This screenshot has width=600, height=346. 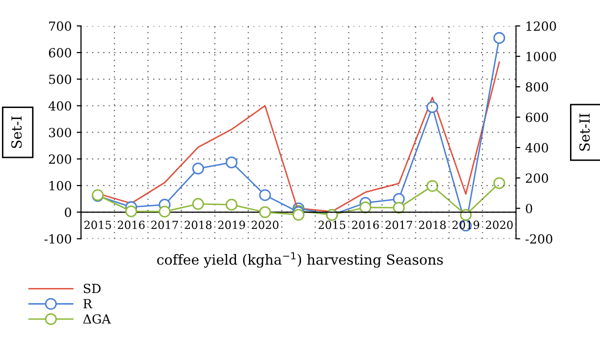 I want to click on y2-tick-label: 1200, so click(x=541, y=26).